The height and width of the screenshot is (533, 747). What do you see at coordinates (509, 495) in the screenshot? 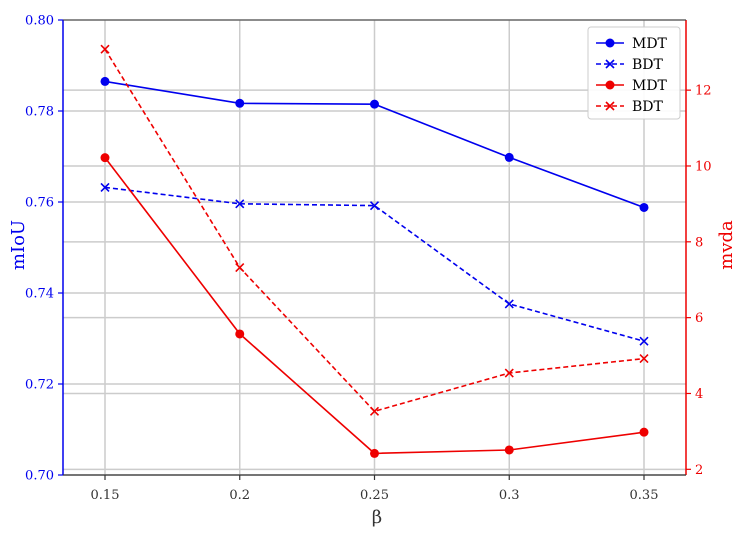
I see `x-tick-label: 0.3` at bounding box center [509, 495].